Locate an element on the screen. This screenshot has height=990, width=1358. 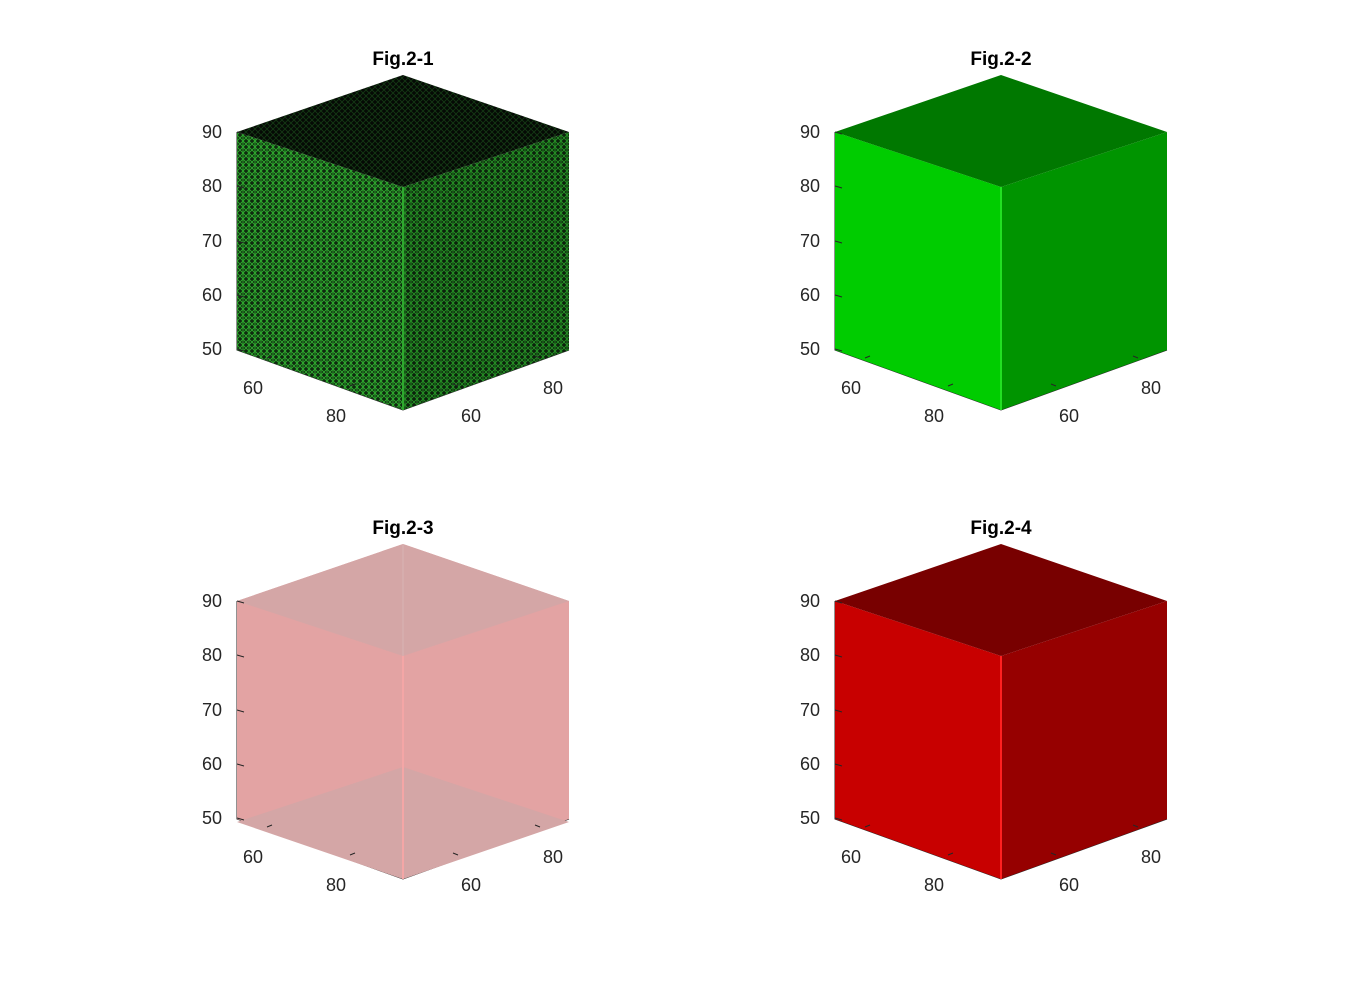
subplot-title: Fig.2-4 is located at coordinates (1001, 528).